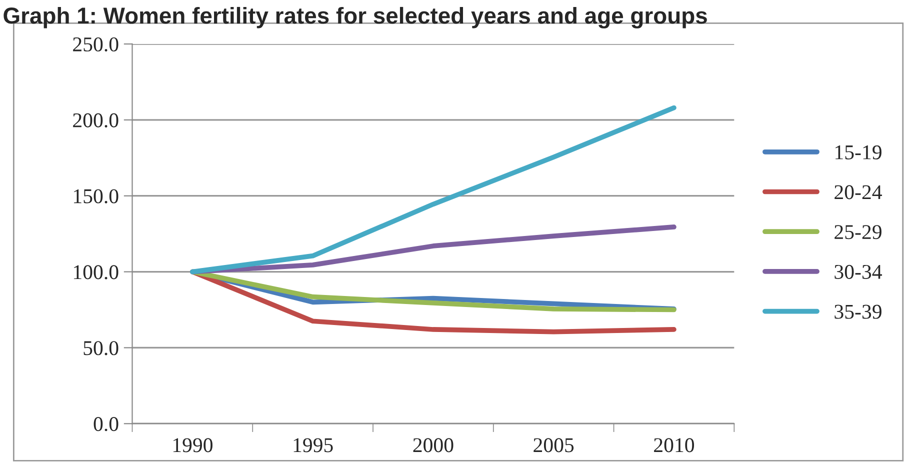 This screenshot has width=912, height=463. Describe the element at coordinates (96, 196) in the screenshot. I see `y-tick-label: 150.0` at that location.